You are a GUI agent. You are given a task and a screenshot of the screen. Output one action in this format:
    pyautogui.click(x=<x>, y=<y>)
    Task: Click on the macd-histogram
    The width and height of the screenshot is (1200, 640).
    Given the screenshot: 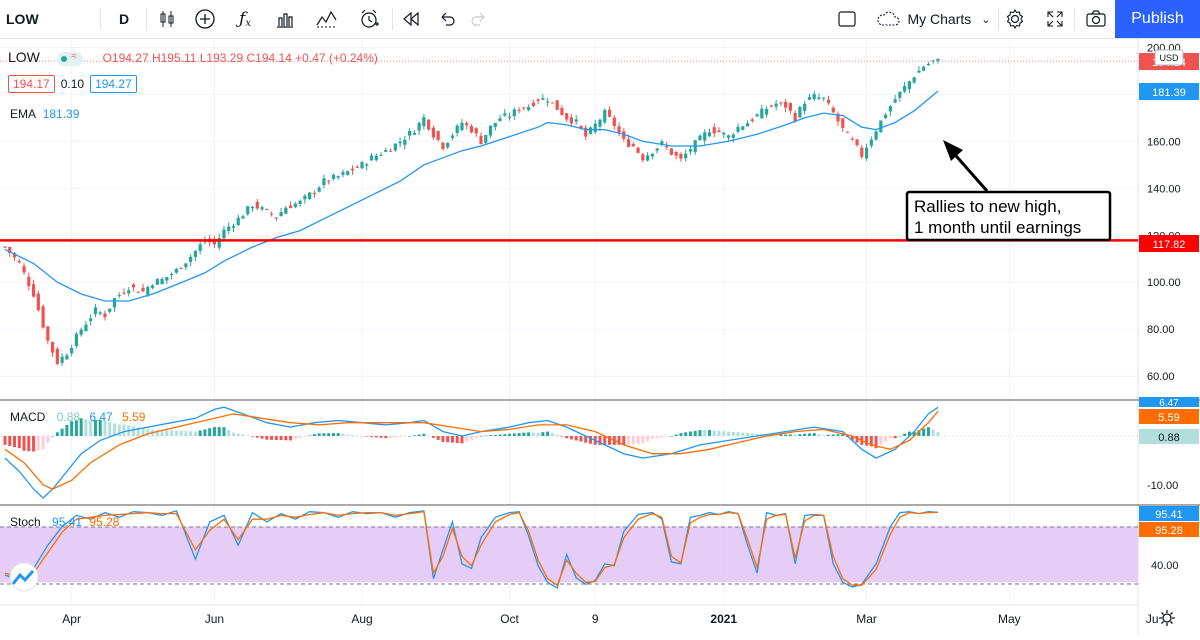 What is the action you would take?
    pyautogui.click(x=569, y=435)
    